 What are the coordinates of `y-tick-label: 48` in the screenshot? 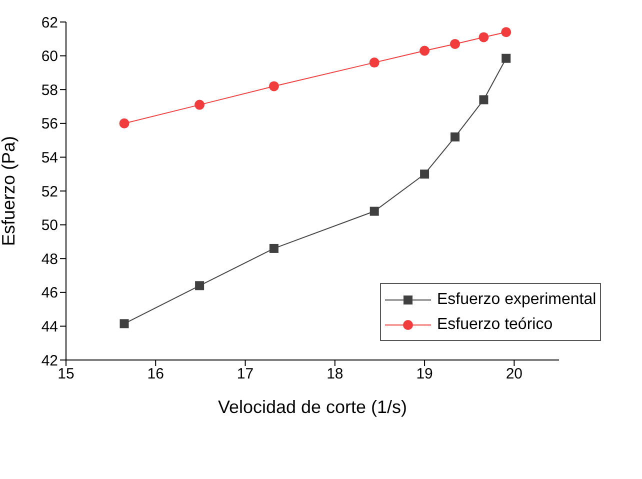 It's located at (49, 259).